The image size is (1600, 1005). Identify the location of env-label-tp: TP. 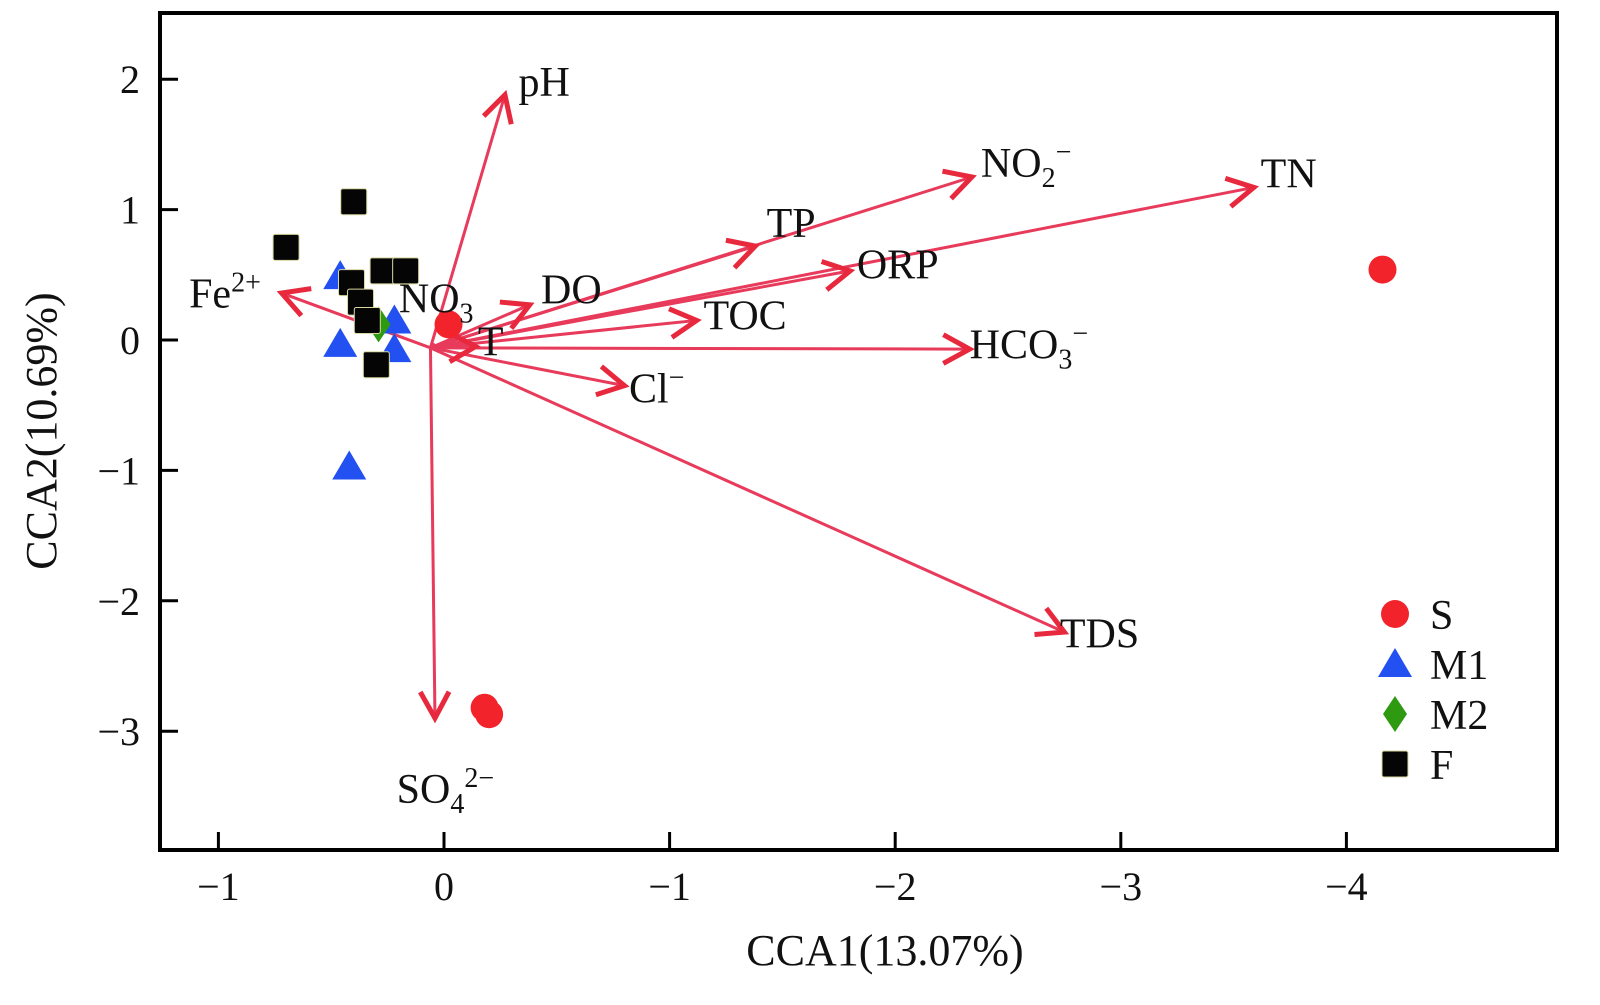
(791, 224).